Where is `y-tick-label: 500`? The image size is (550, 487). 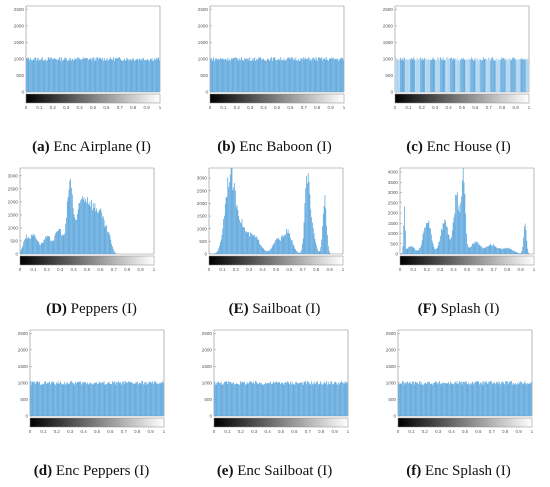
y-tick-label: 500 is located at coordinates (24, 399).